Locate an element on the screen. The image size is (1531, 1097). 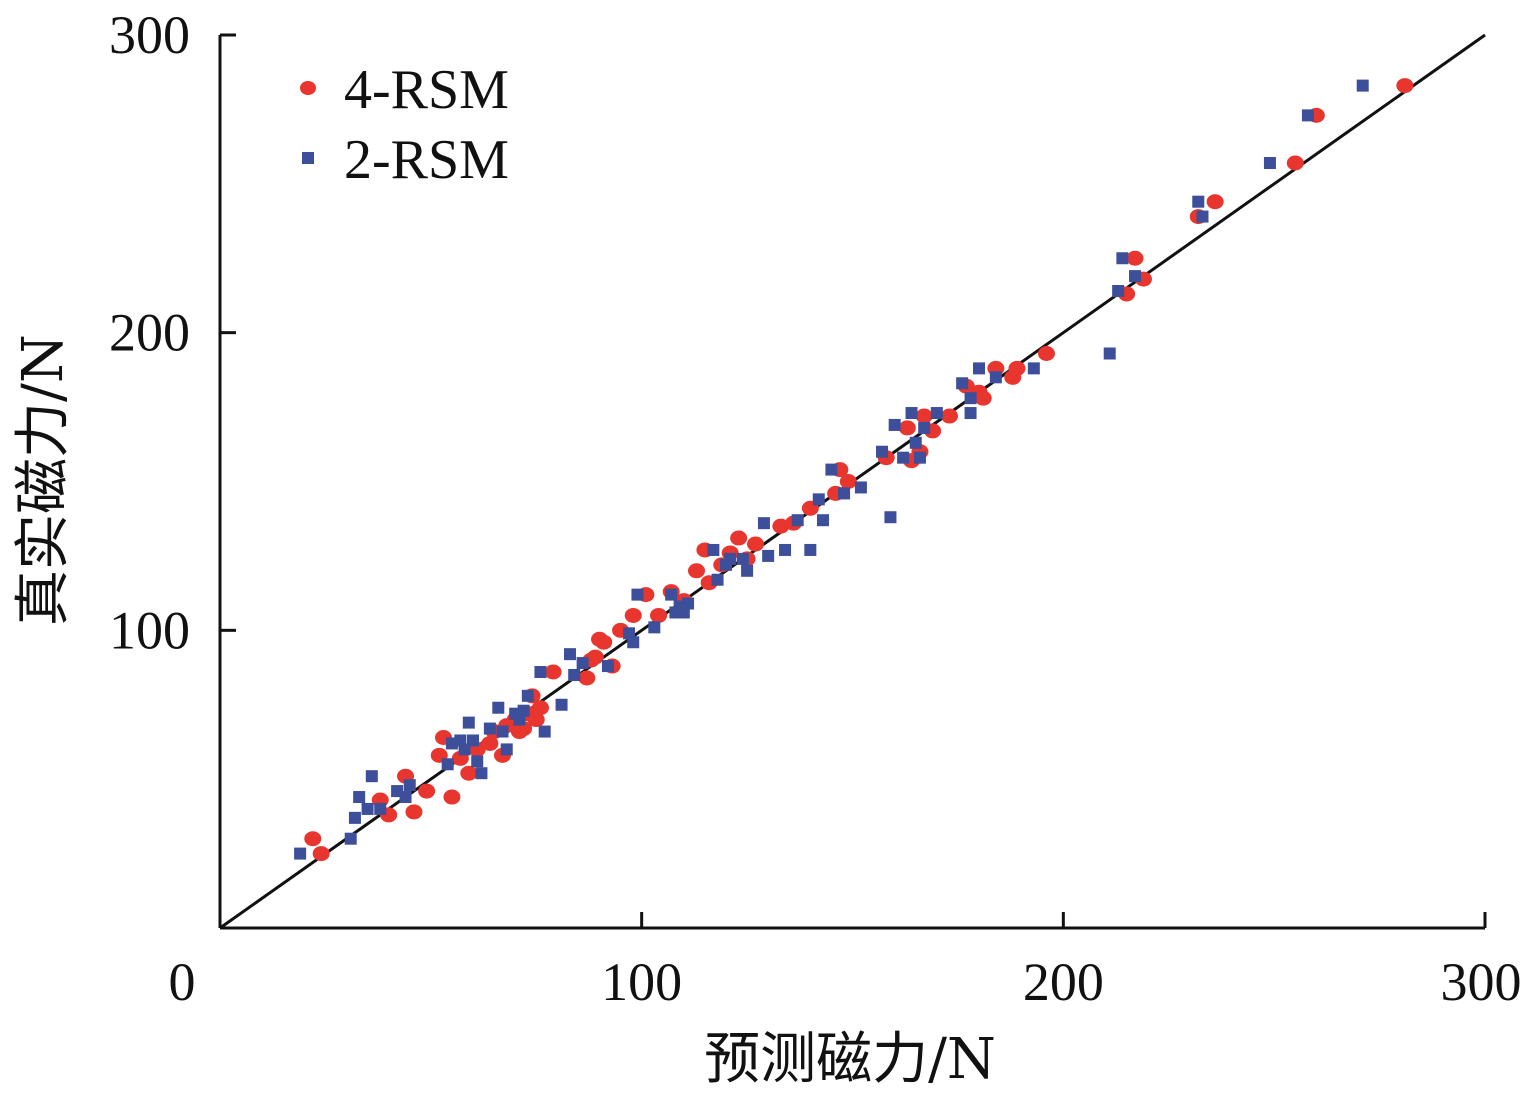
x-tick-label: 0 is located at coordinates (182, 982).